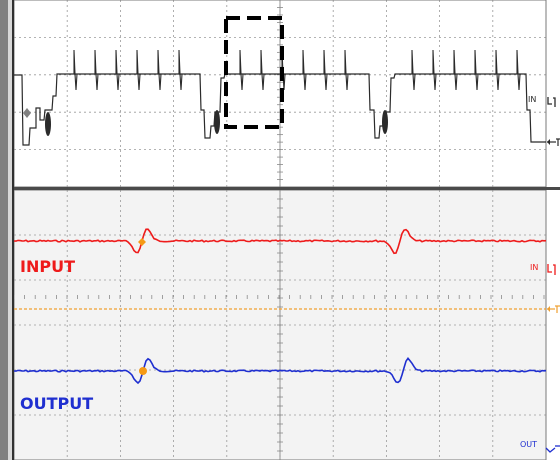 This screenshot has height=460, width=560. I want to click on trigger-level-marker, so click(553, 309).